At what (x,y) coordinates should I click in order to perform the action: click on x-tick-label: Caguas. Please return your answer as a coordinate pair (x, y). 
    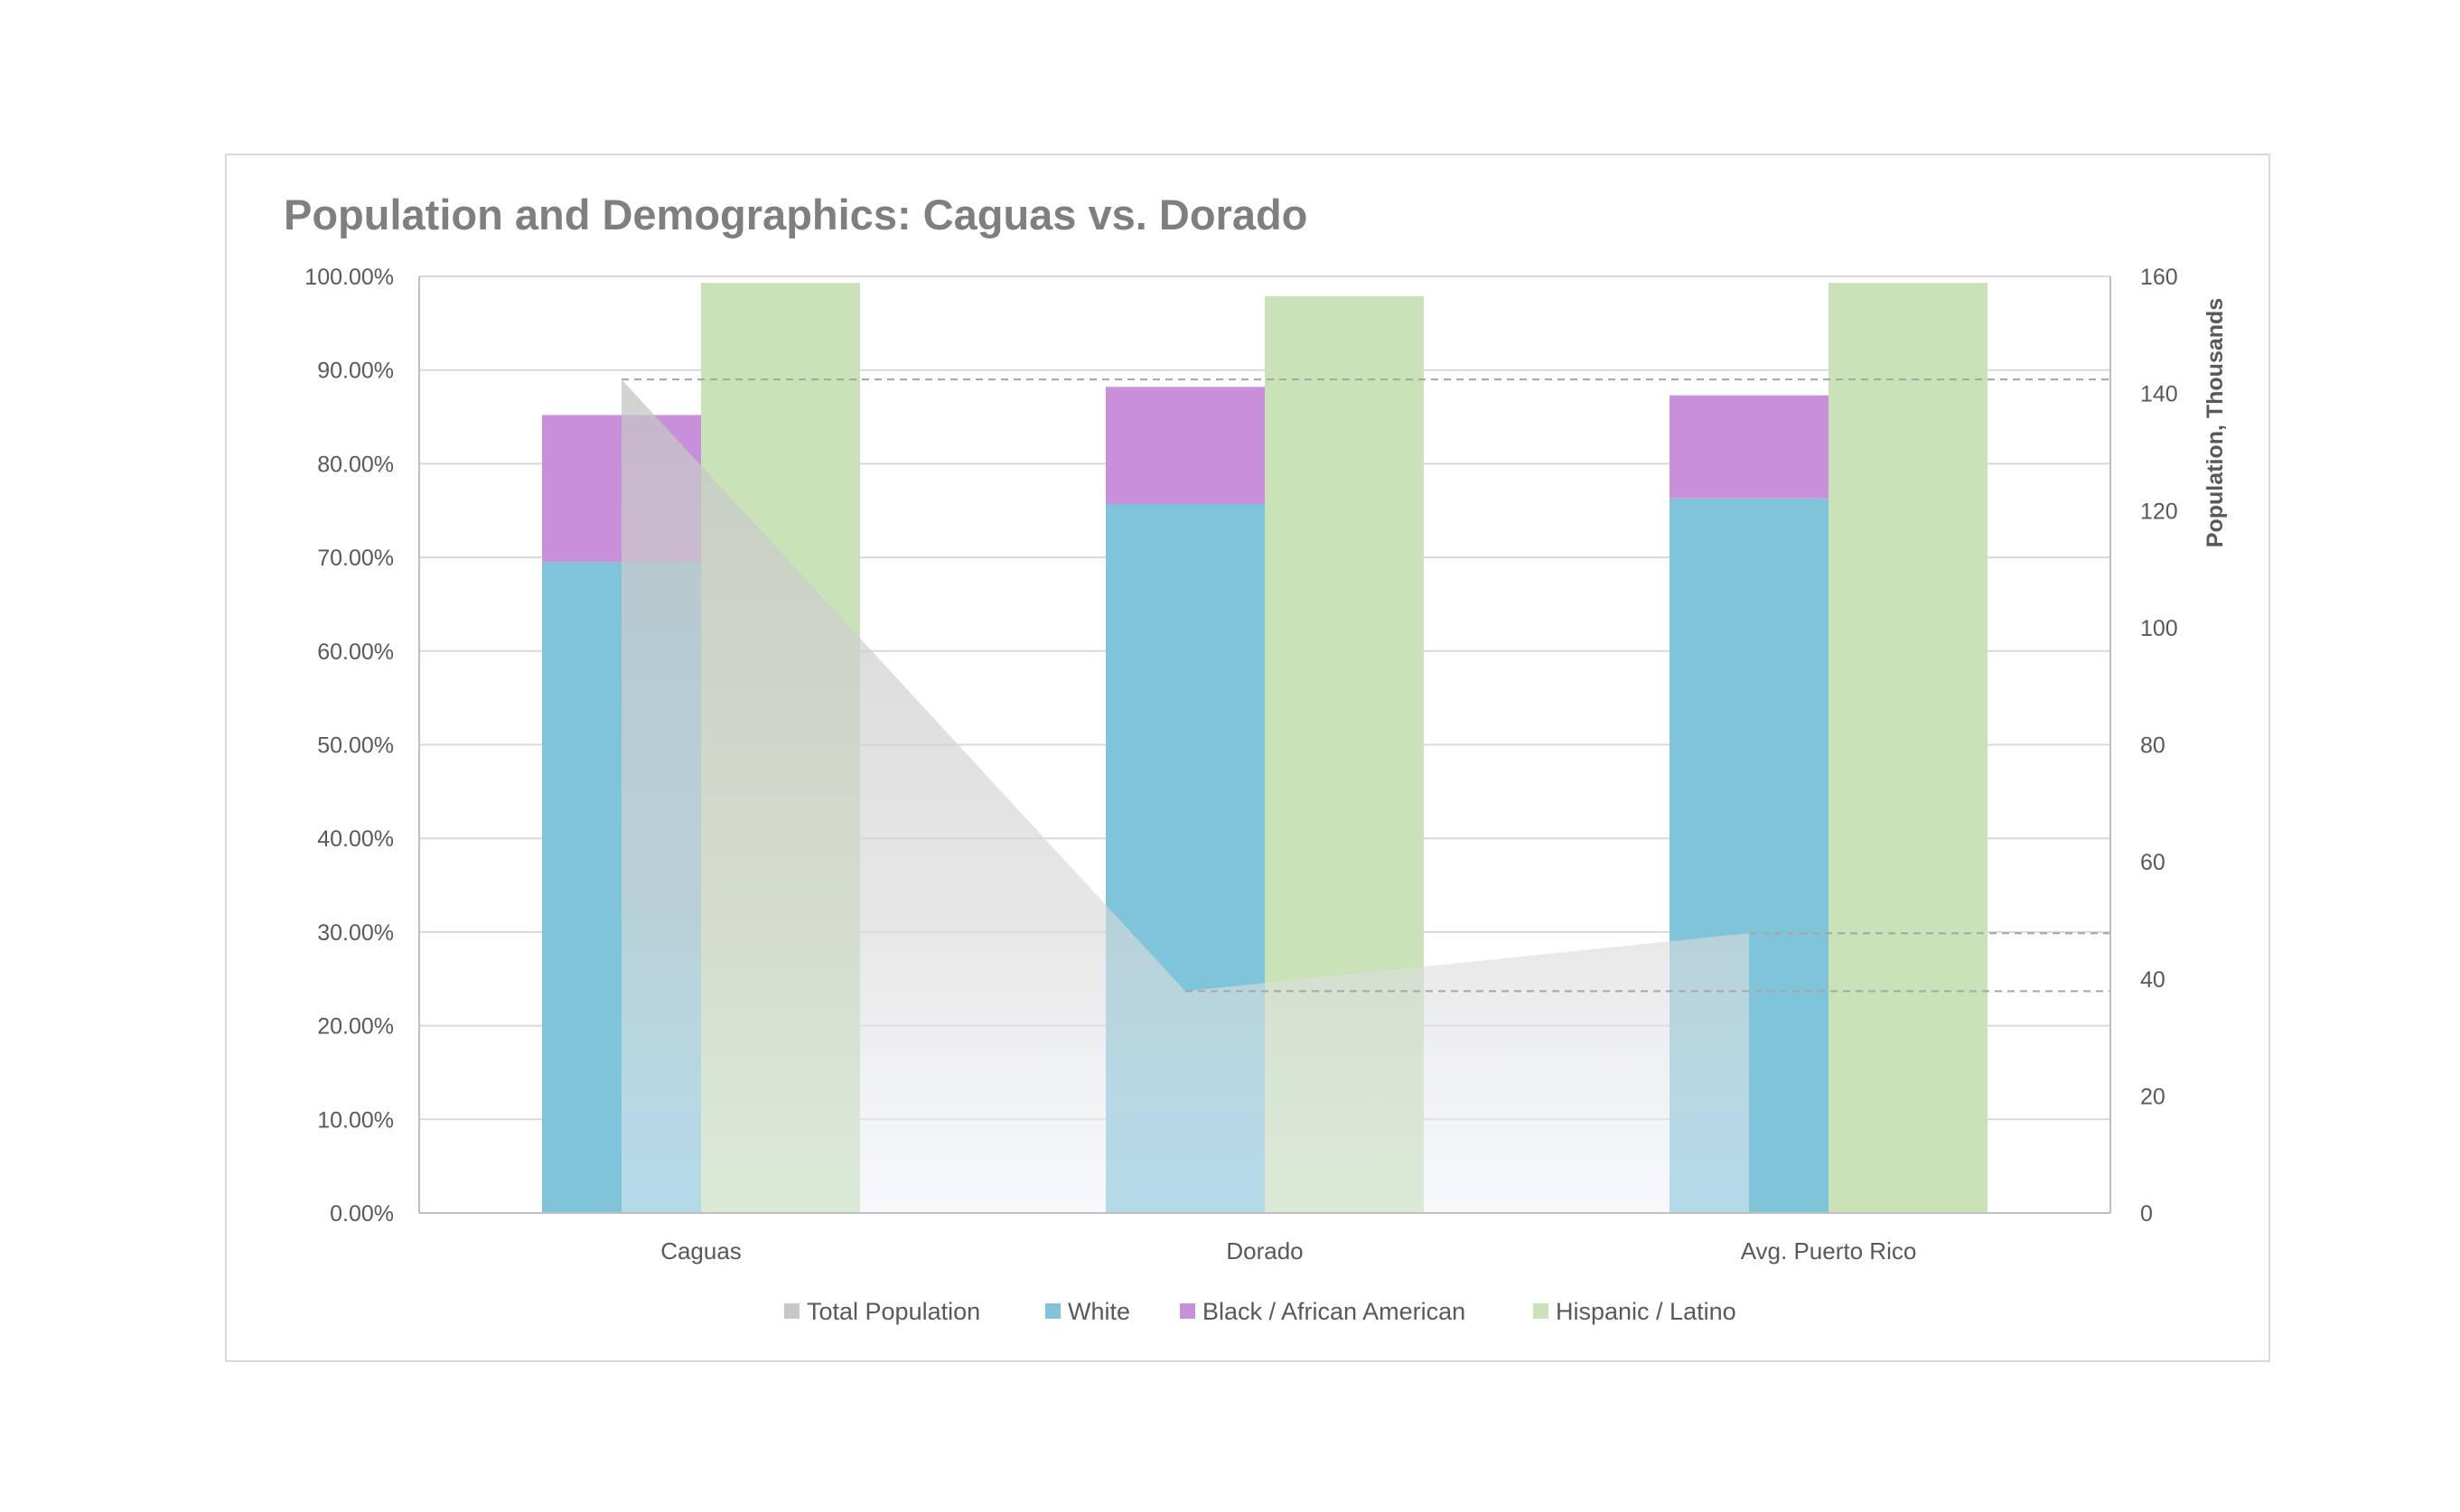
    Looking at the image, I should click on (701, 1251).